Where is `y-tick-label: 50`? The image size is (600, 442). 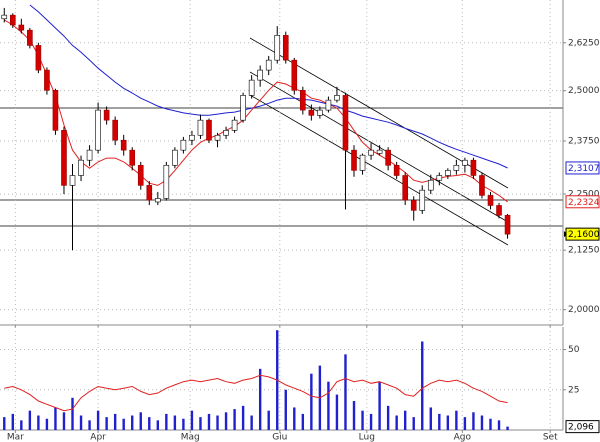
y-tick-label: 50 is located at coordinates (574, 350).